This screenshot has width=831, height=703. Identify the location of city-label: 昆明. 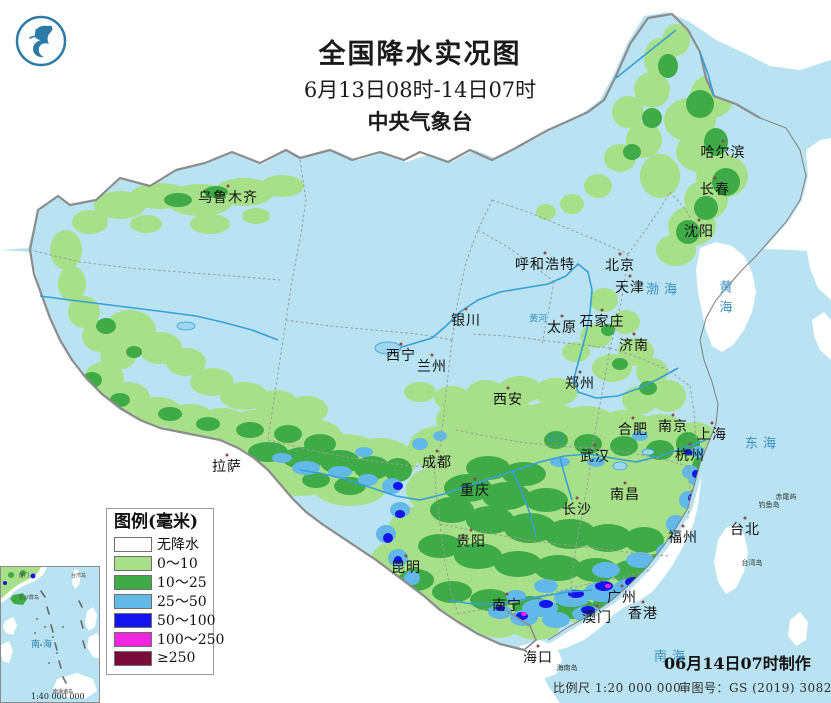
(406, 568).